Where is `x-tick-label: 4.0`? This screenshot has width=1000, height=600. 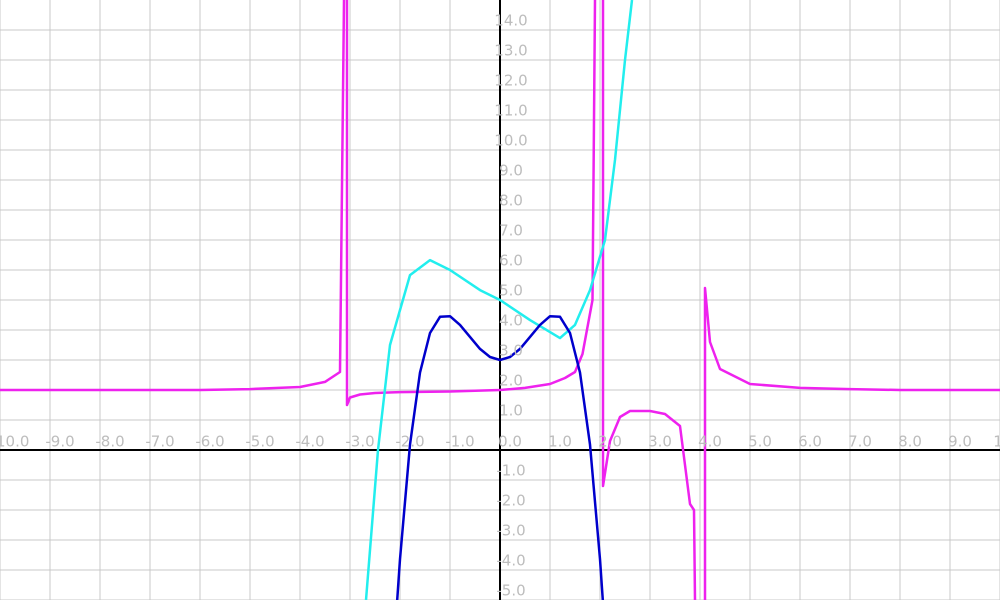 x-tick-label: 4.0 is located at coordinates (710, 442).